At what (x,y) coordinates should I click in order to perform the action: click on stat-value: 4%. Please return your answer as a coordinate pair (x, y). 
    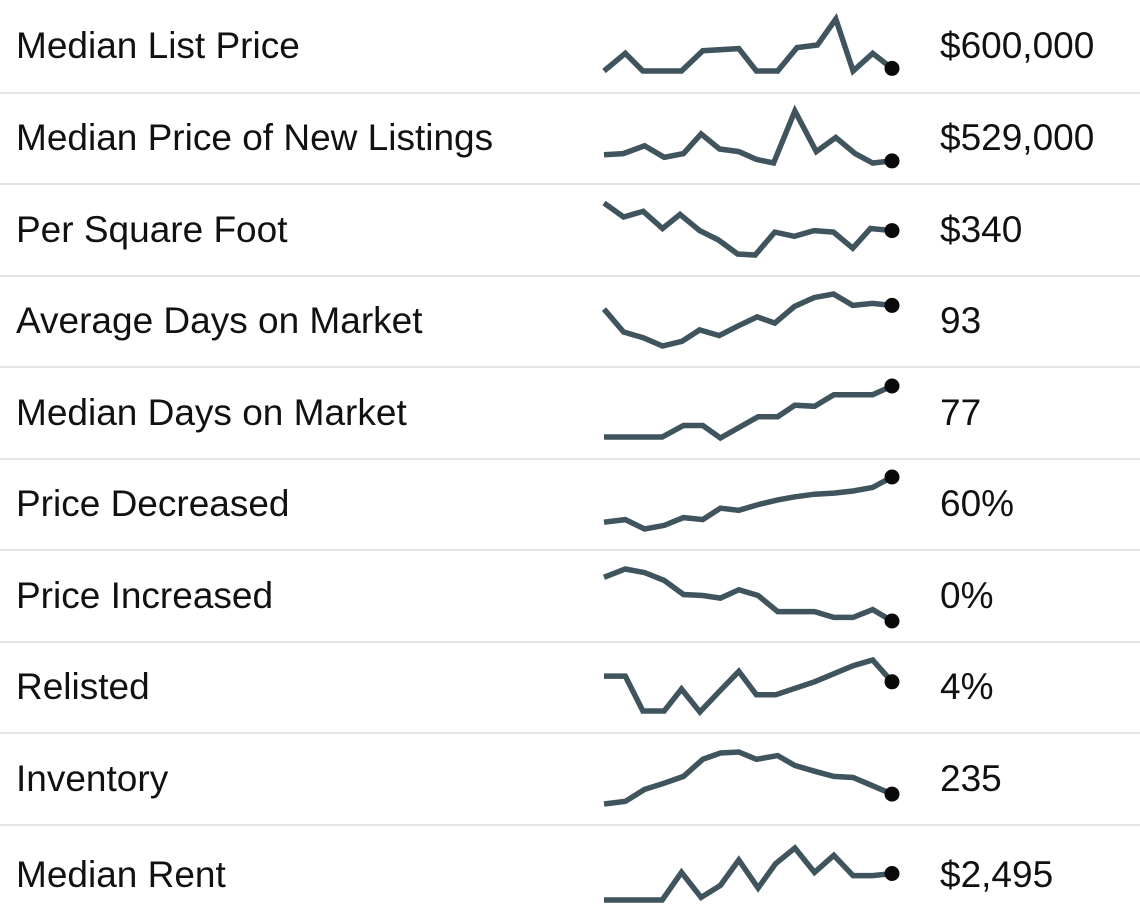
    Looking at the image, I should click on (967, 687).